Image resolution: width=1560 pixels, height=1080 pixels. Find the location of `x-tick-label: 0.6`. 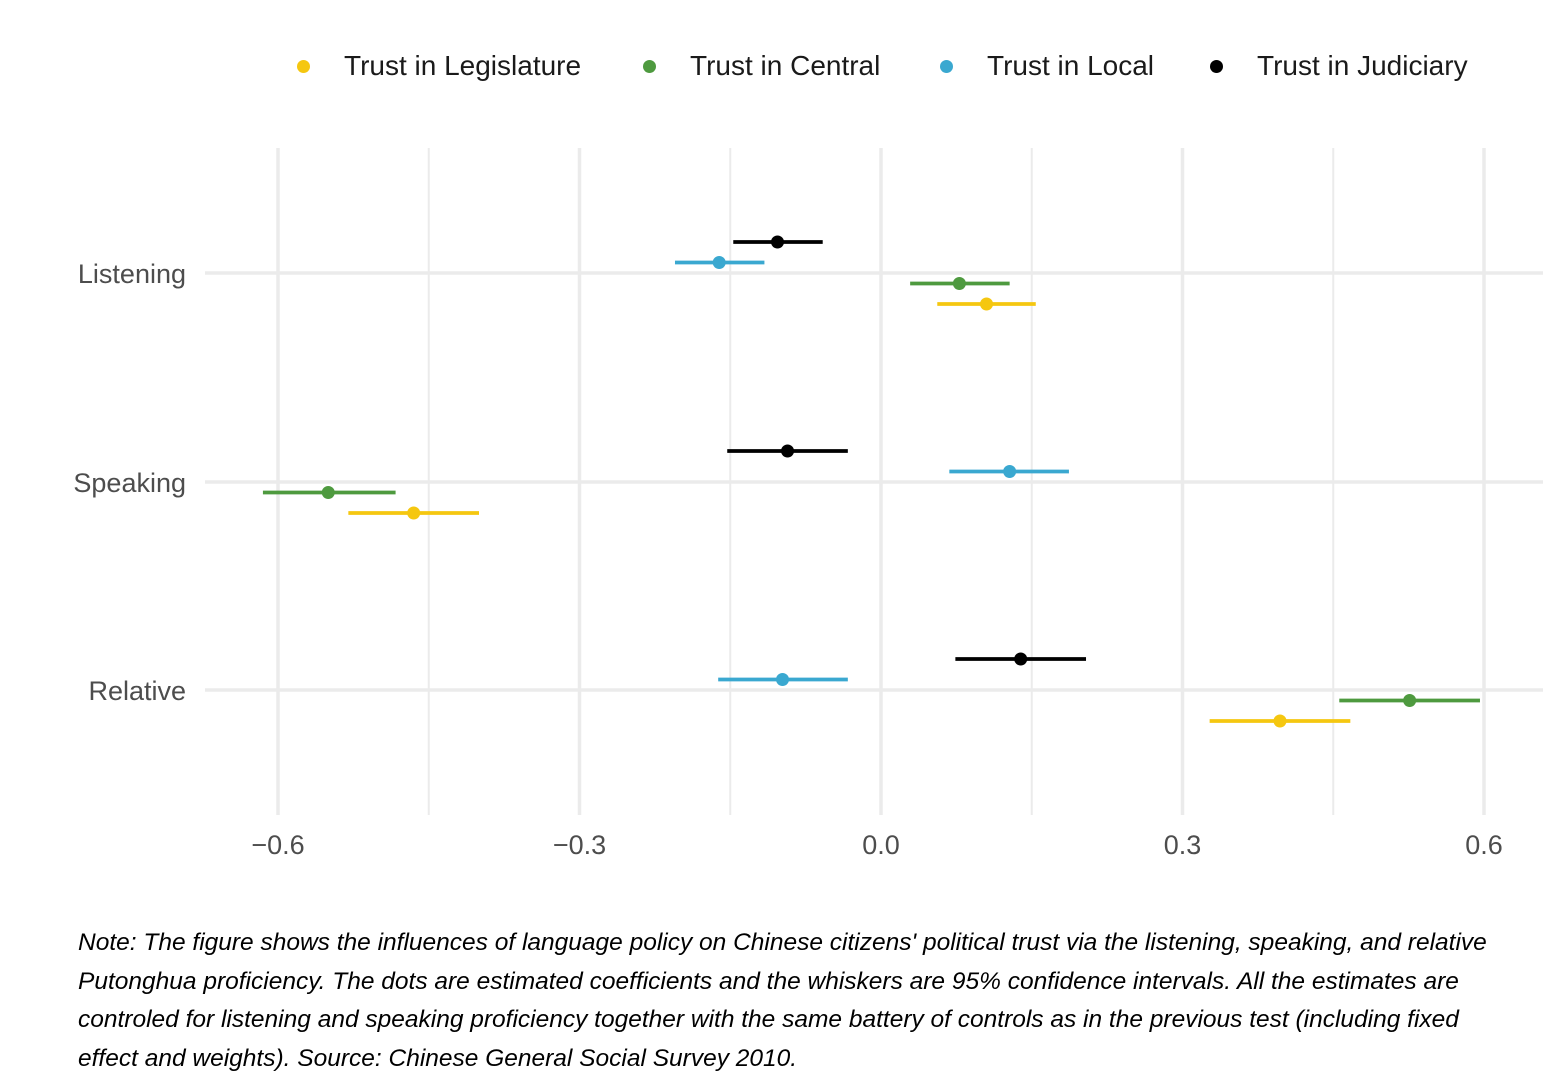

x-tick-label: 0.6 is located at coordinates (1484, 845).